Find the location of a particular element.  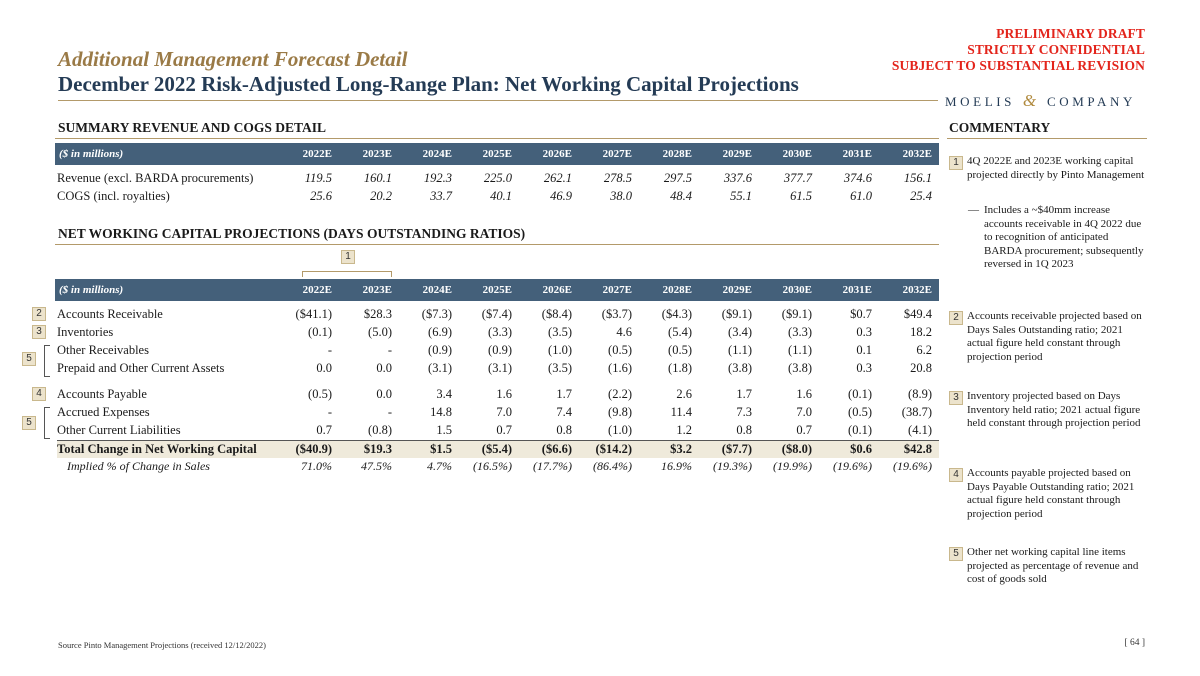

cell: 1.2 is located at coordinates (684, 430).